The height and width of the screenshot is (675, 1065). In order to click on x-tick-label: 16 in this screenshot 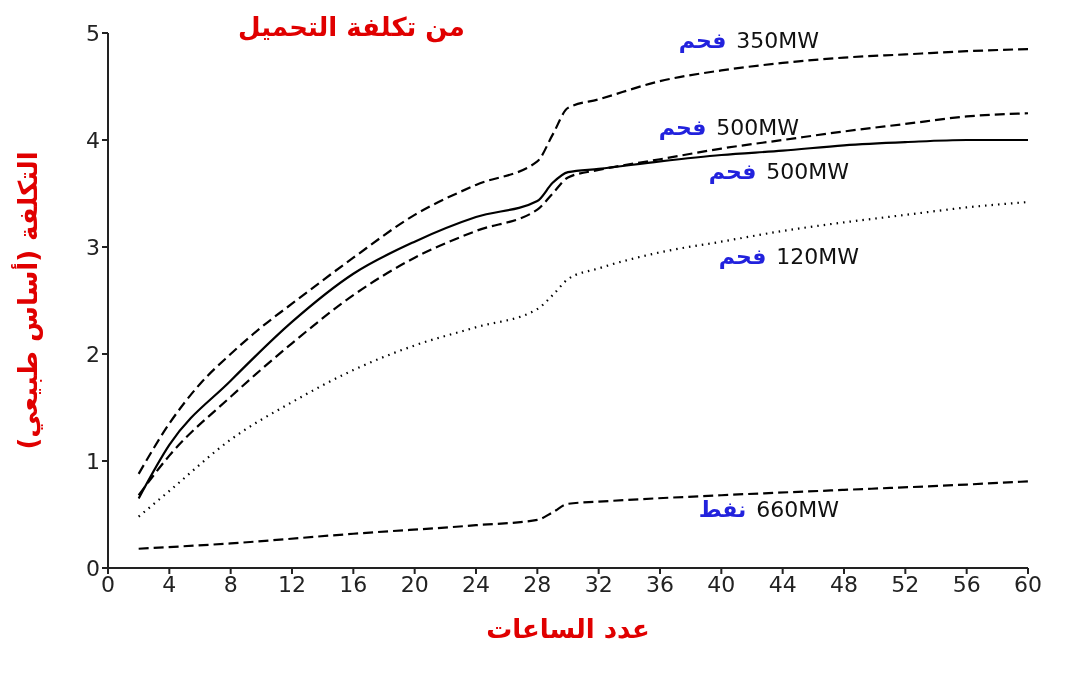, I will do `click(353, 584)`.